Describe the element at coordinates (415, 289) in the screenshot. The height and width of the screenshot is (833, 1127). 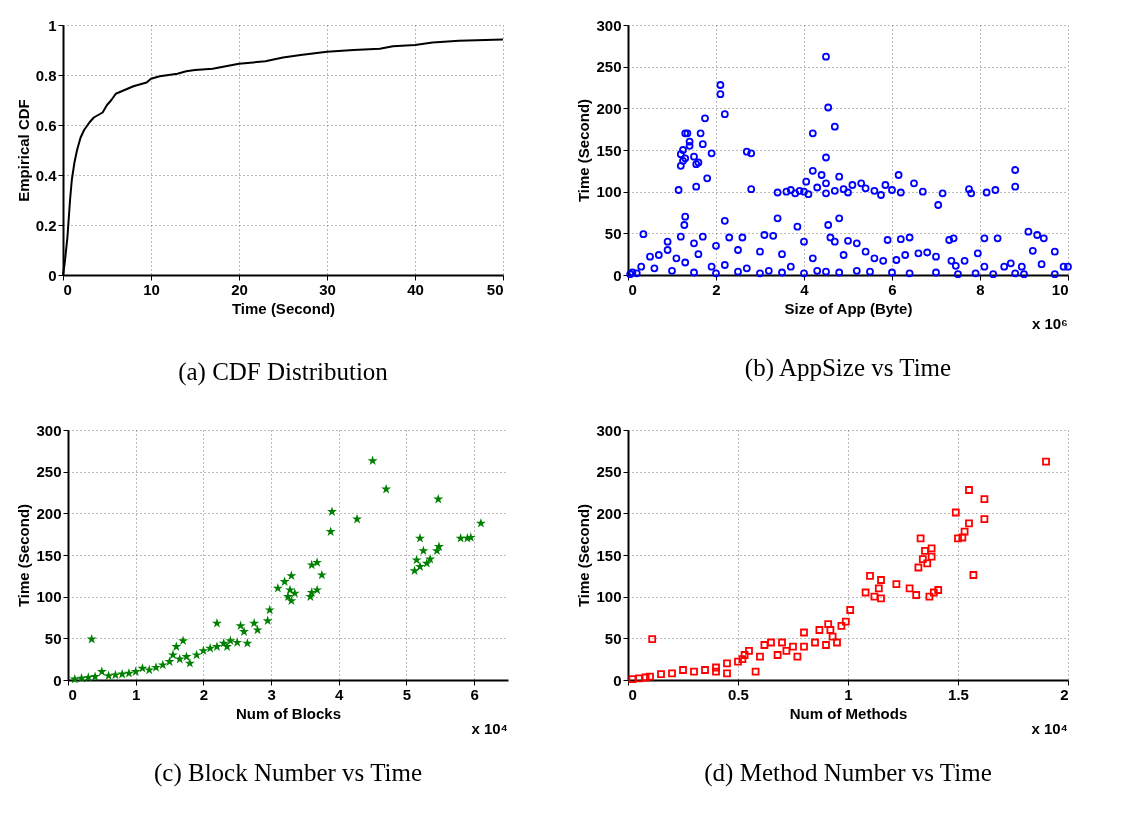
I see `x-tick-label: 40` at that location.